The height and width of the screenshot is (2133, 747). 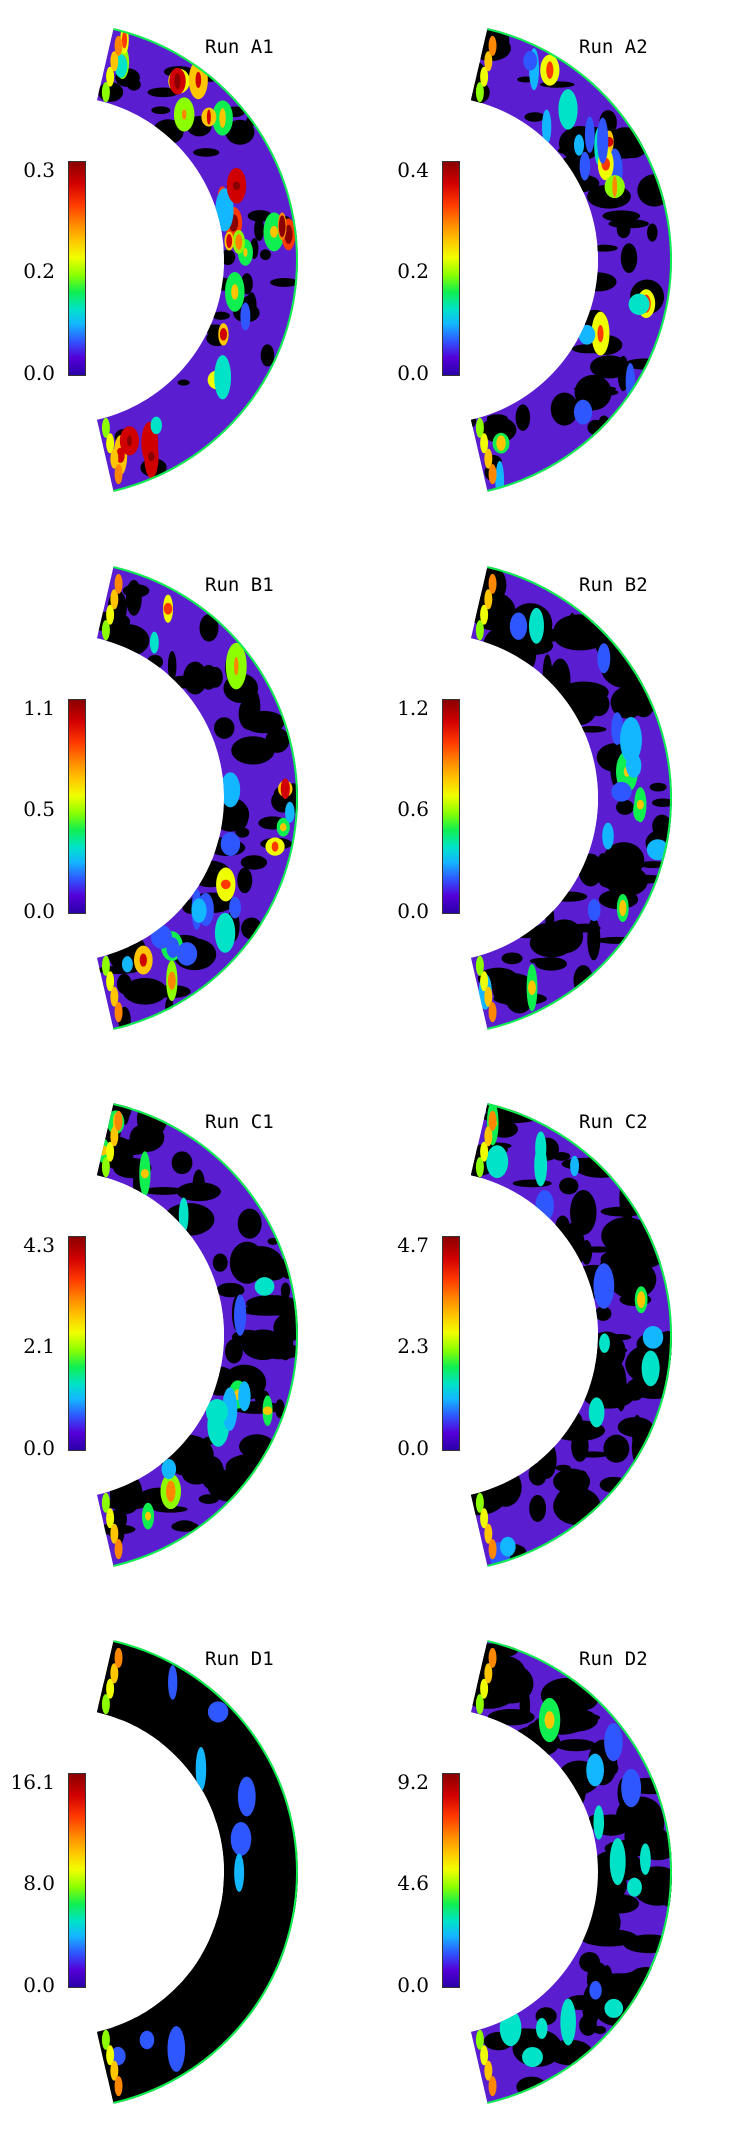 What do you see at coordinates (451, 1343) in the screenshot?
I see `colorbar` at bounding box center [451, 1343].